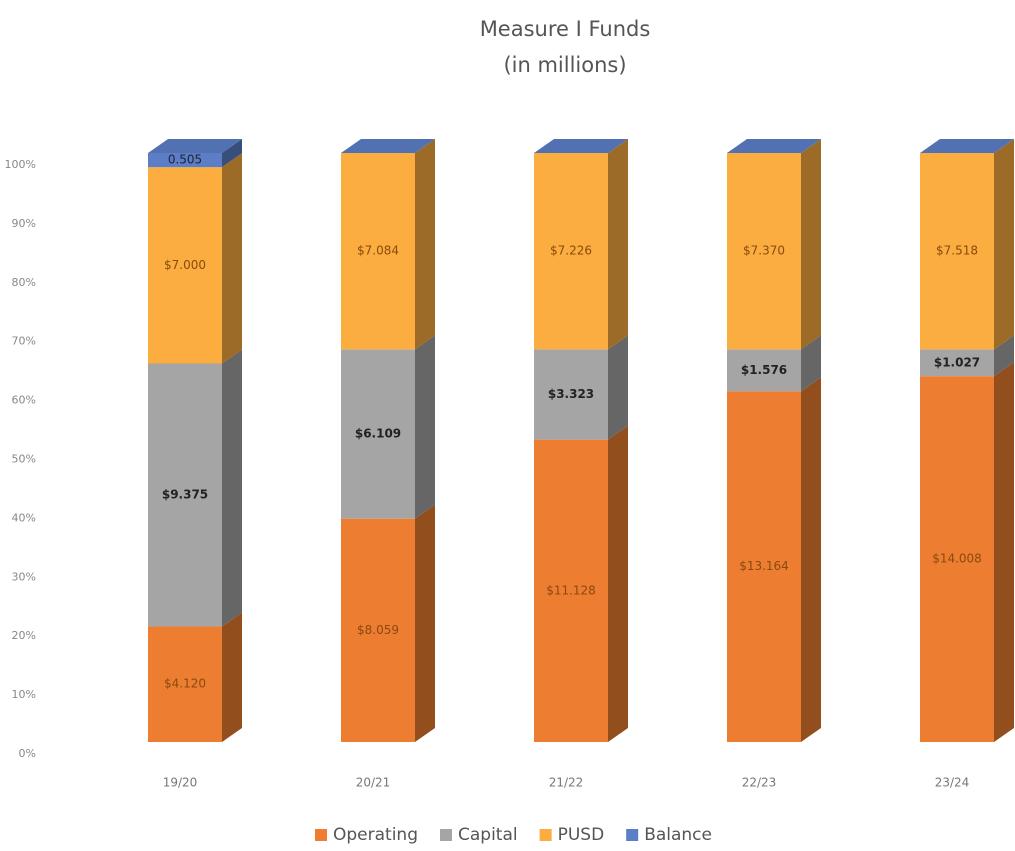  What do you see at coordinates (24, 459) in the screenshot?
I see `y-tick-label: 50%` at bounding box center [24, 459].